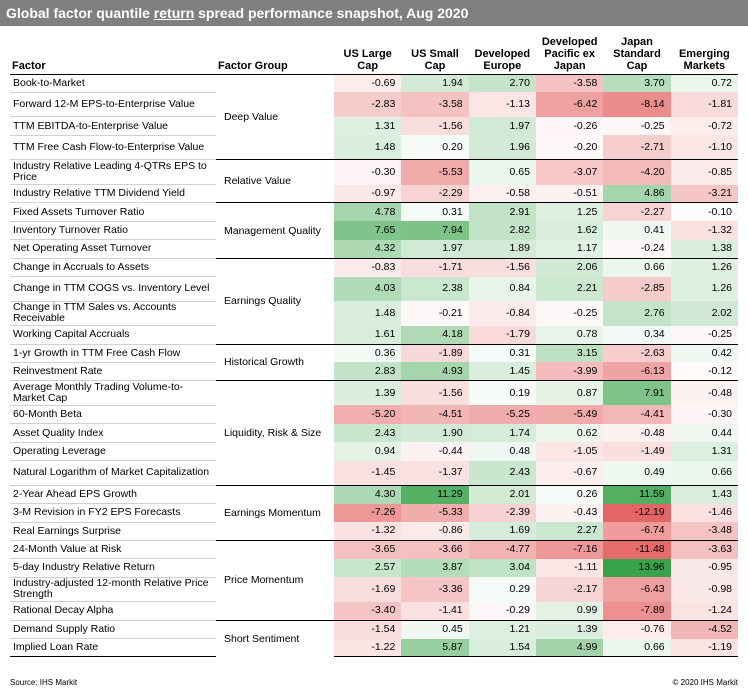 The width and height of the screenshot is (748, 691). Describe the element at coordinates (435, 353) in the screenshot. I see `value-cell: -1.89` at that location.